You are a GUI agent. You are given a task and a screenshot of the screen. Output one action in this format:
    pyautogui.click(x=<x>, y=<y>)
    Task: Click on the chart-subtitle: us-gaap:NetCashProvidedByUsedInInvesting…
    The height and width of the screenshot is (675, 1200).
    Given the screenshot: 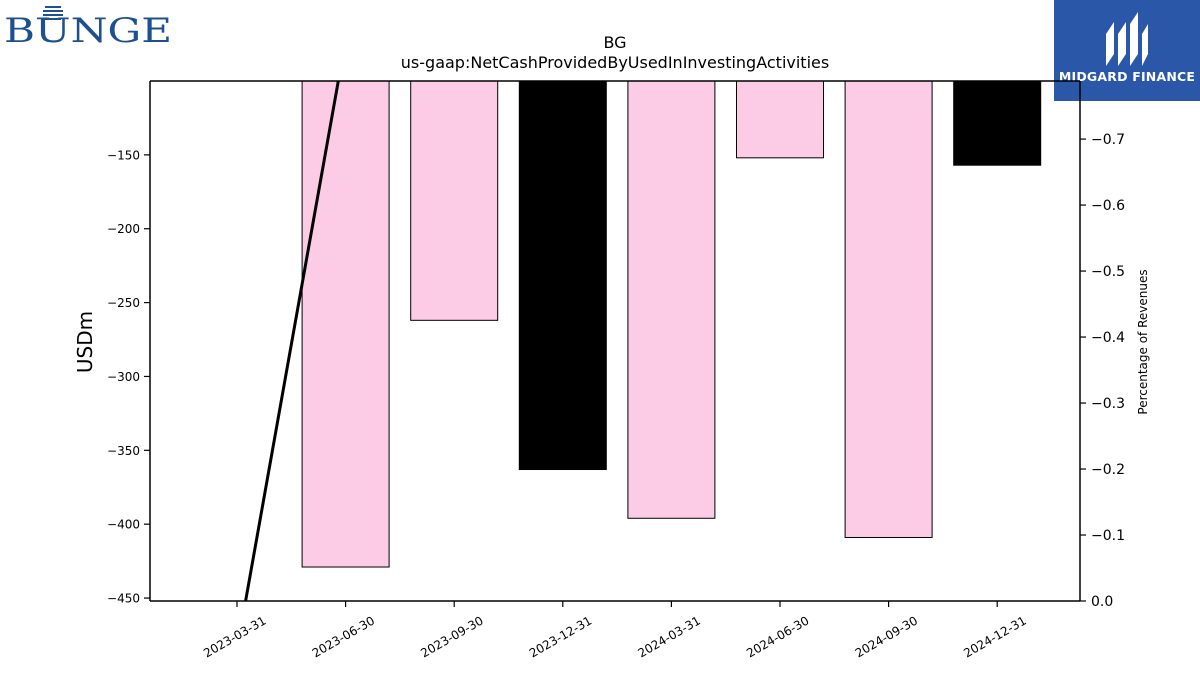 What is the action you would take?
    pyautogui.click(x=615, y=62)
    